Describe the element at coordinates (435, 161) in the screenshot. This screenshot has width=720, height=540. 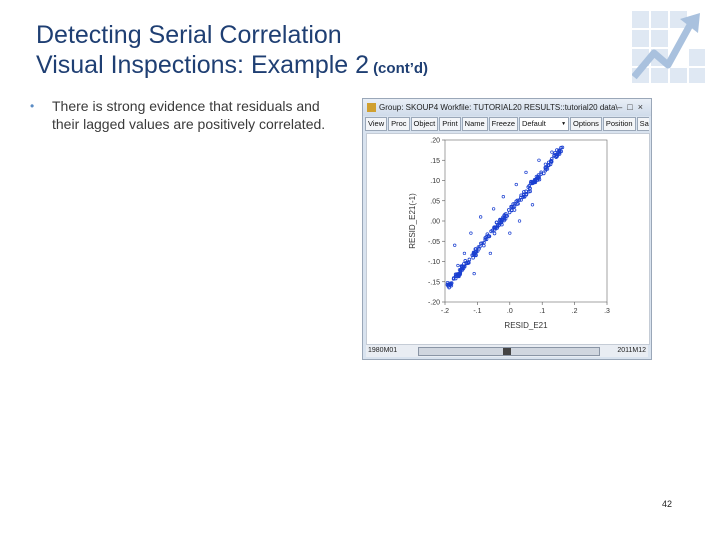
I see `y-tick-label: .15` at that location.